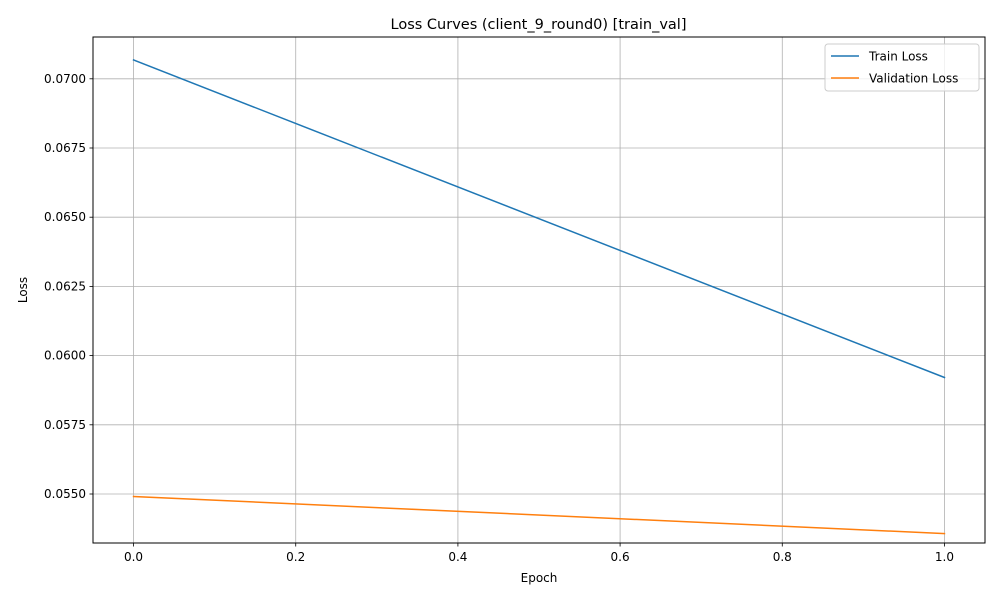  Describe the element at coordinates (65, 494) in the screenshot. I see `y-tick-label: 0.0550` at that location.